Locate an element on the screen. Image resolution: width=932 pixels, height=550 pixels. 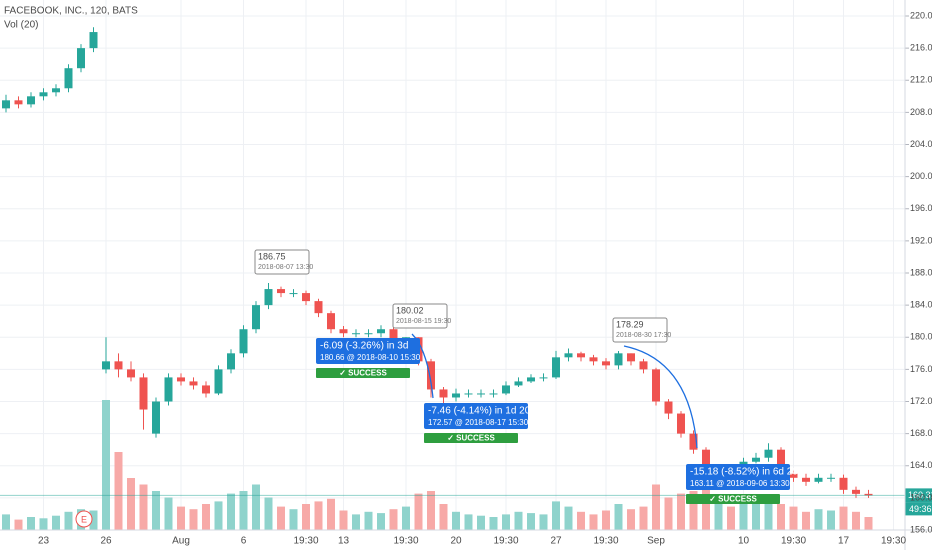
trade-box is located at coordinates (476, 416).